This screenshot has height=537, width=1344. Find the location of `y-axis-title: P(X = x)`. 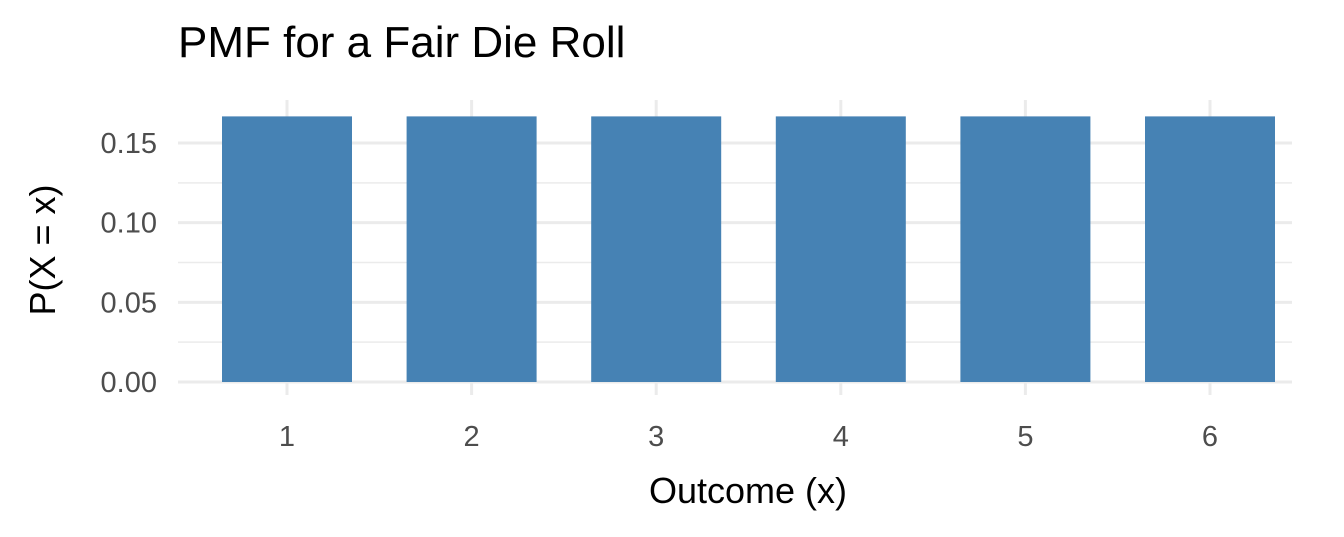

y-axis-title: P(X = x) is located at coordinates (42, 249).